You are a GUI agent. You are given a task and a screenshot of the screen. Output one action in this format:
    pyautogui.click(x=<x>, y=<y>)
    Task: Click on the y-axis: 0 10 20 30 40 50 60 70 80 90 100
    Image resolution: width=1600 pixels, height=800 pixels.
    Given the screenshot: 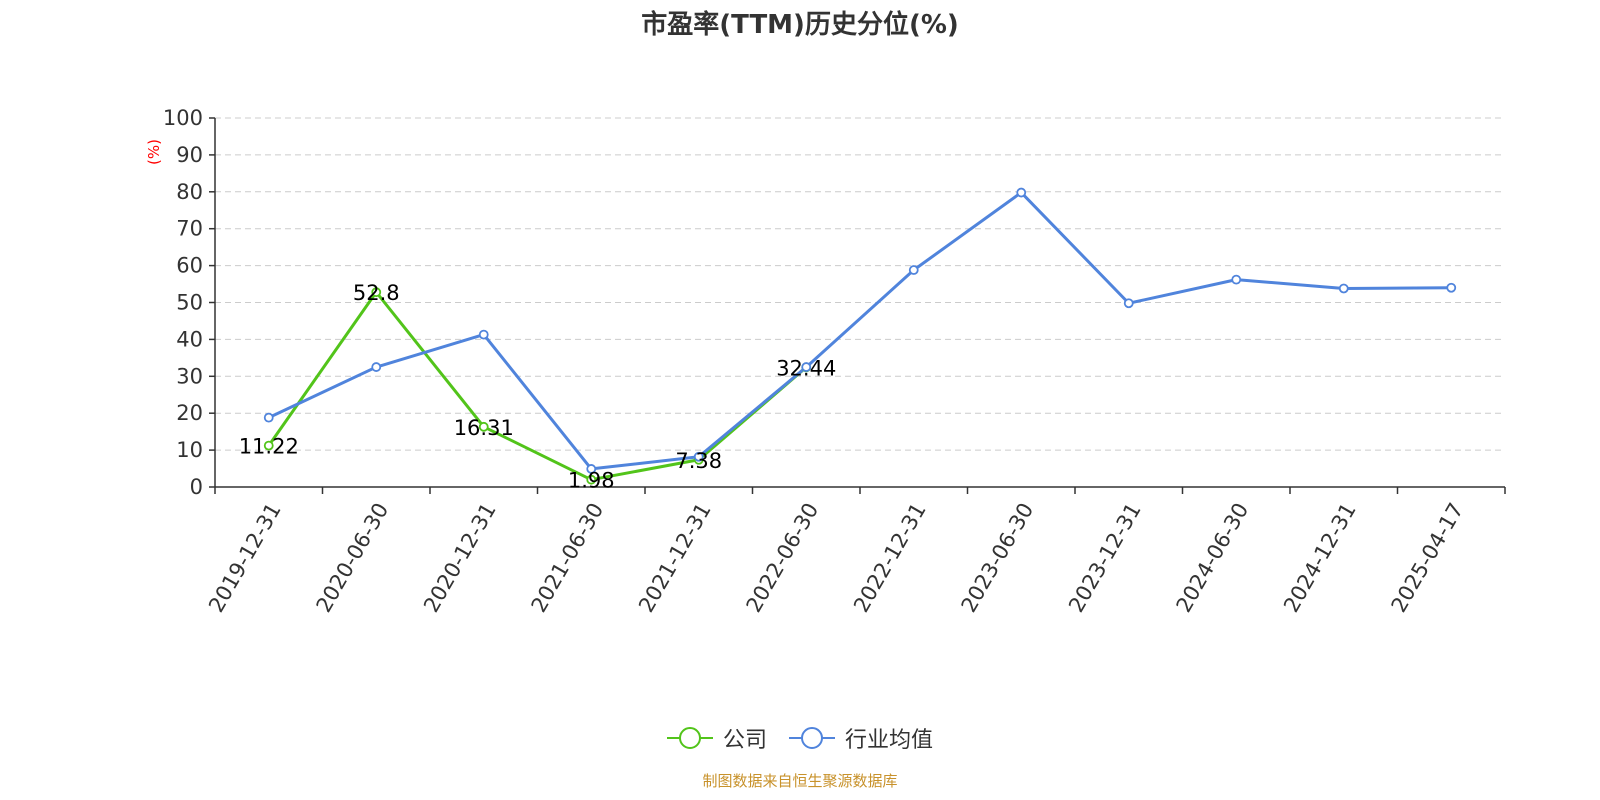 What is the action you would take?
    pyautogui.click(x=189, y=302)
    